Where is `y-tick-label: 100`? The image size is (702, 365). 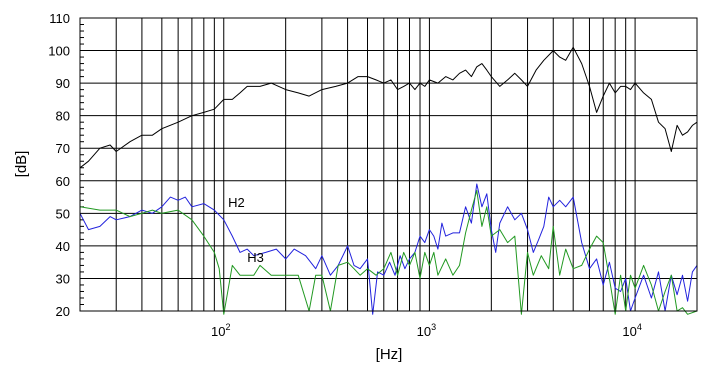
y-tick-label: 100 is located at coordinates (59, 51).